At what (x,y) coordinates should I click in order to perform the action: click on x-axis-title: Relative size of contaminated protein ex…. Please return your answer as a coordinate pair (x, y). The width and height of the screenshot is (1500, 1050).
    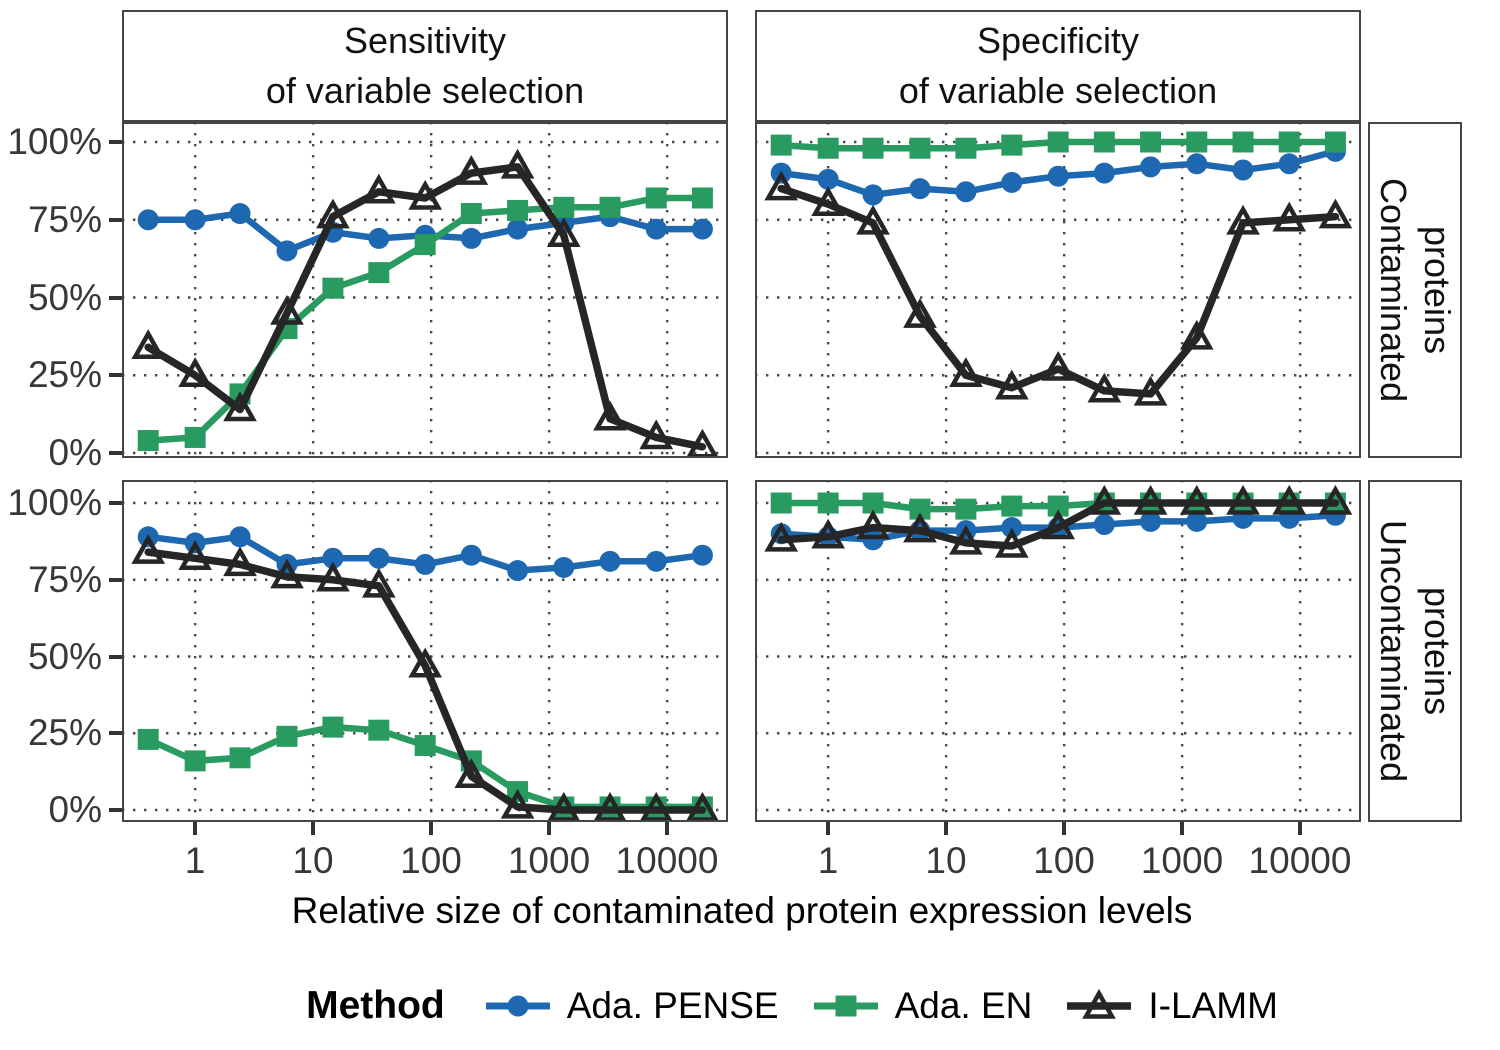
    Looking at the image, I should click on (742, 910).